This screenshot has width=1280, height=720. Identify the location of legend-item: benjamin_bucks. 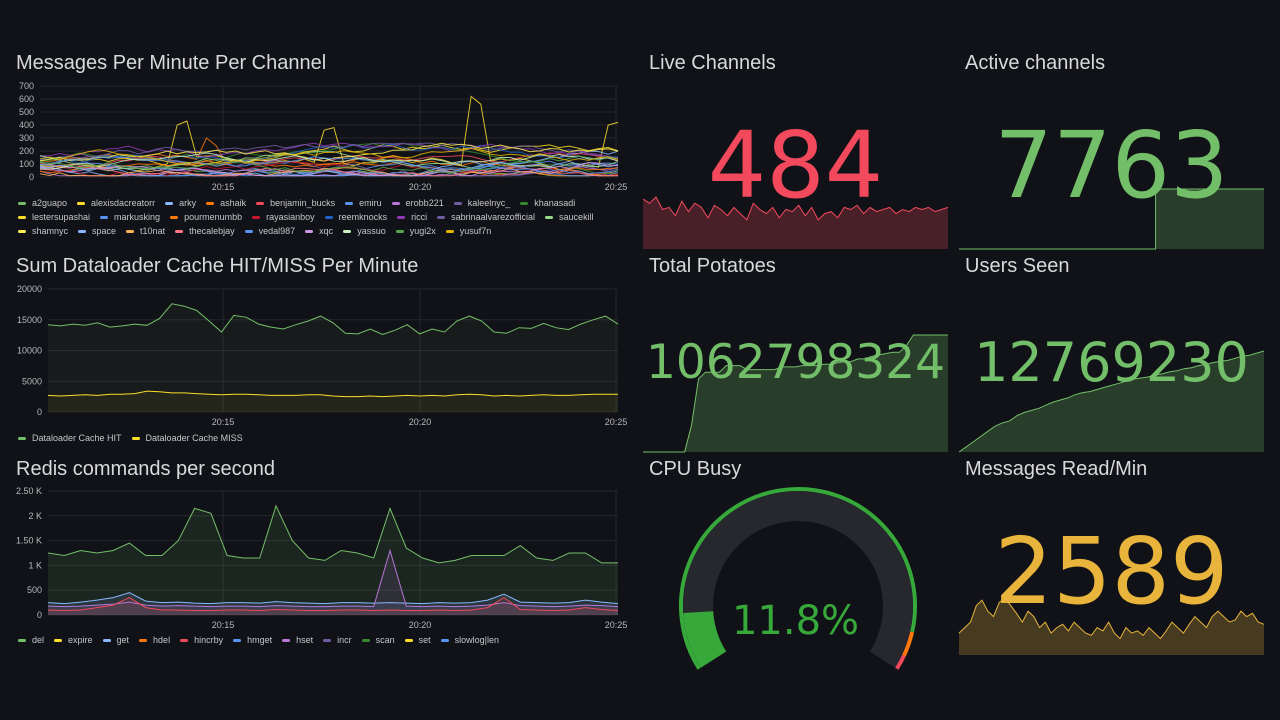
(295, 203).